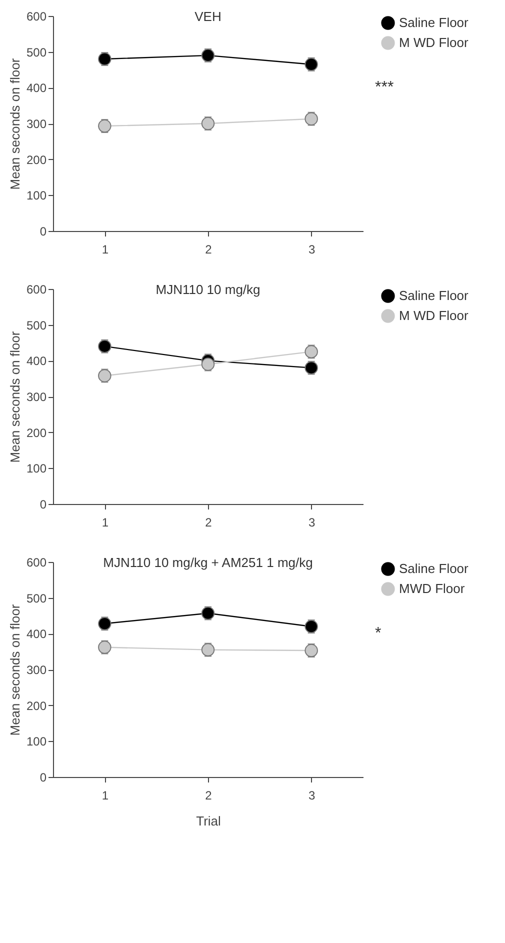 The height and width of the screenshot is (943, 505). Describe the element at coordinates (432, 588) in the screenshot. I see `legend-label: MWD Floor` at that location.